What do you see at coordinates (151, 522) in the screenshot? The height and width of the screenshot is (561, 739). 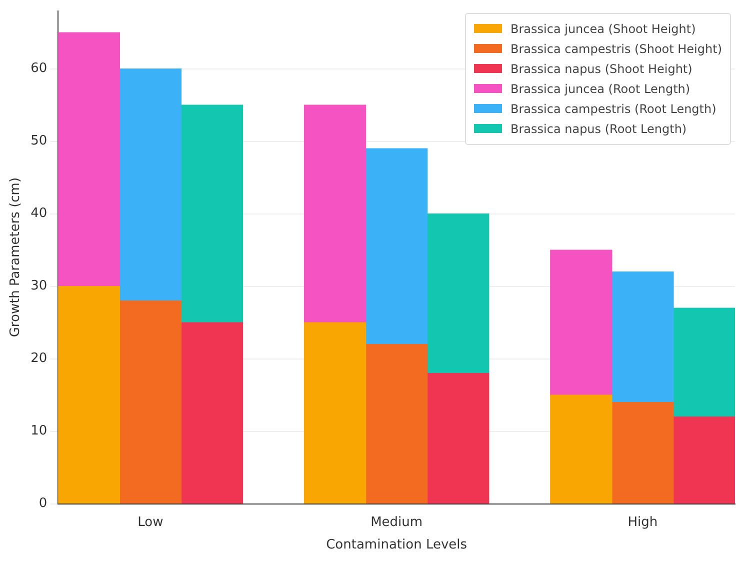 I see `x-tick-label: Low` at bounding box center [151, 522].